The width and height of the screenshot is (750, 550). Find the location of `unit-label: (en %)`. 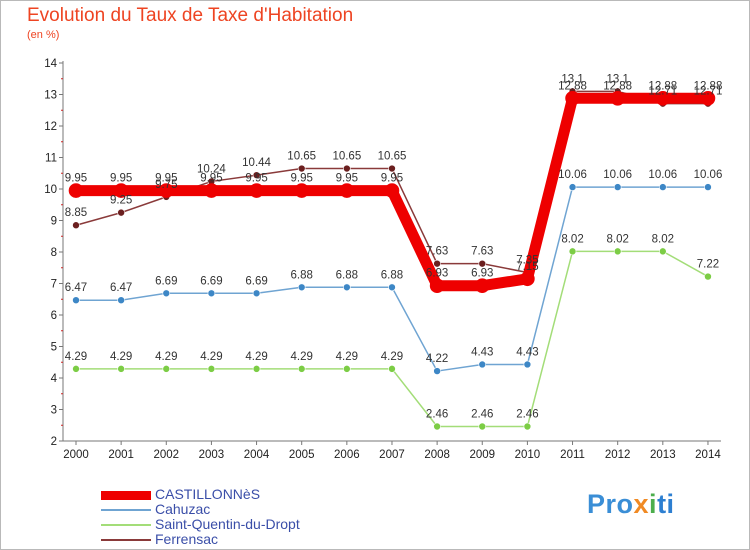

unit-label: (en %) is located at coordinates (43, 35).